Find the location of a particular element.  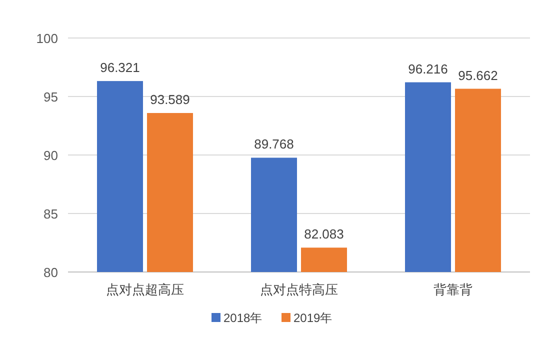

data-label: 93.589 is located at coordinates (170, 100).